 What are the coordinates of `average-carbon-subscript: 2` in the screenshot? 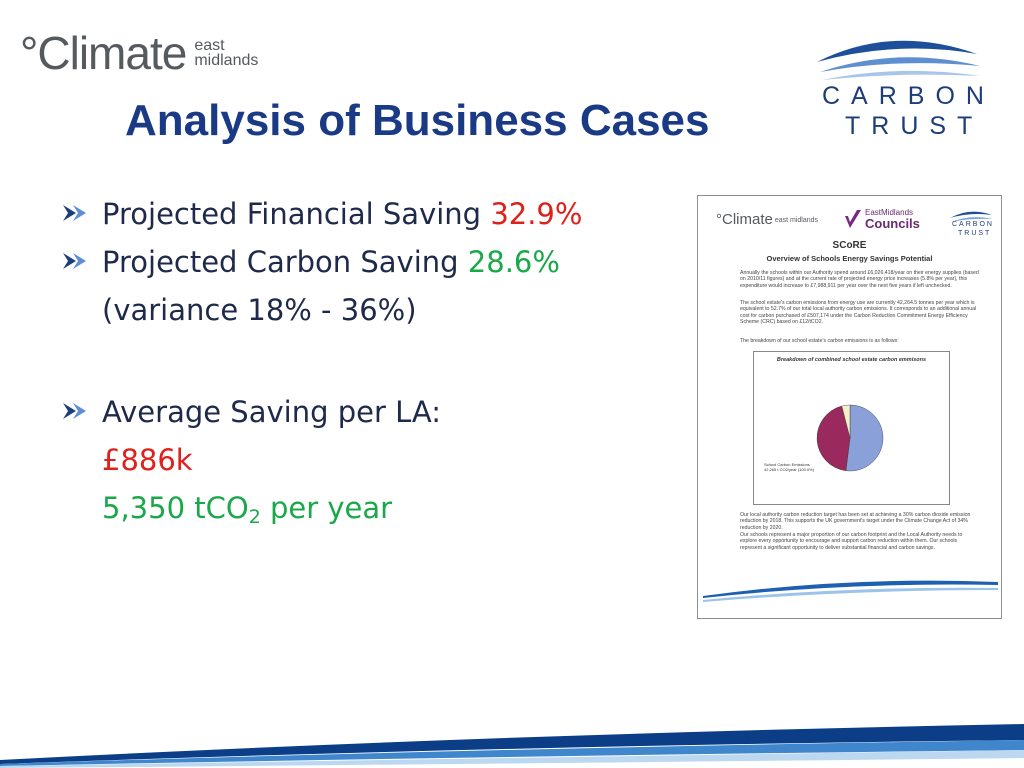 It's located at (254, 517).